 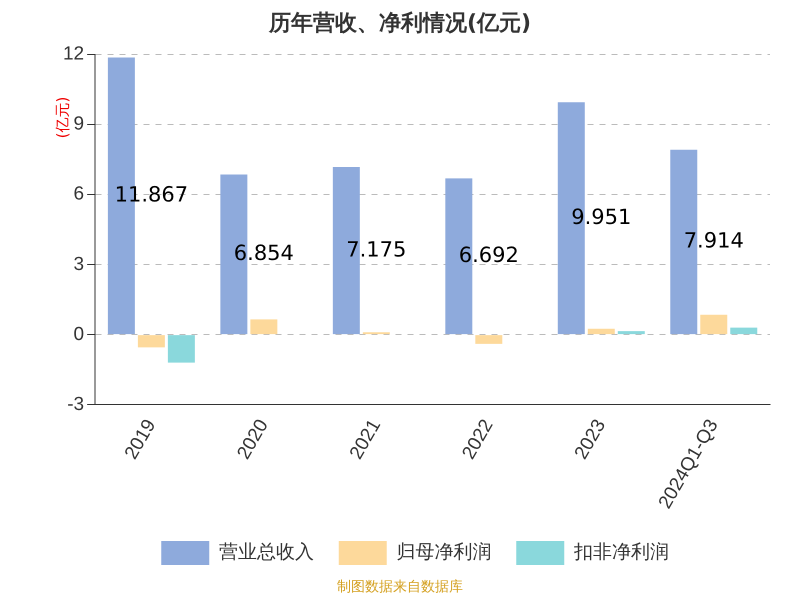 What do you see at coordinates (75, 404) in the screenshot?
I see `y-tick-label: -3` at bounding box center [75, 404].